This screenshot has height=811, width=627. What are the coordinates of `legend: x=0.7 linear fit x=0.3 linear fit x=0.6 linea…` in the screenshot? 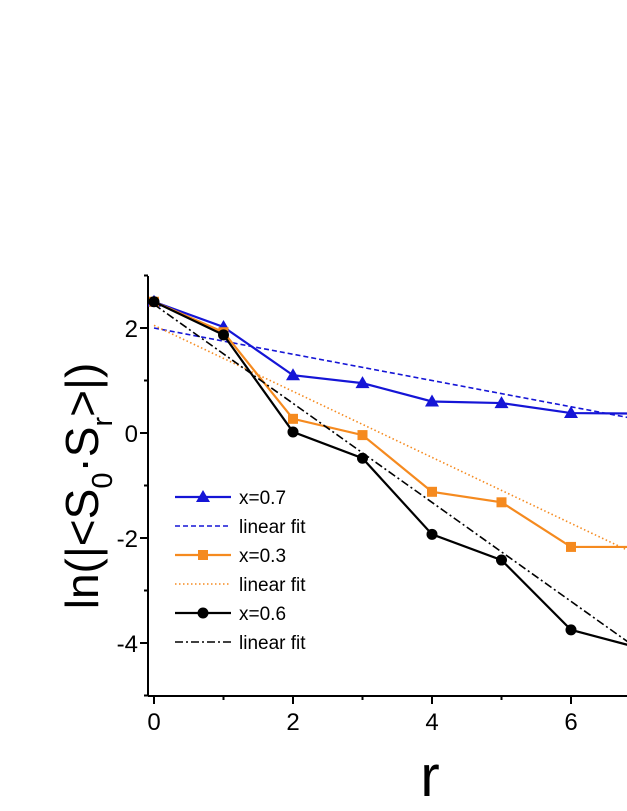 It's located at (240, 571).